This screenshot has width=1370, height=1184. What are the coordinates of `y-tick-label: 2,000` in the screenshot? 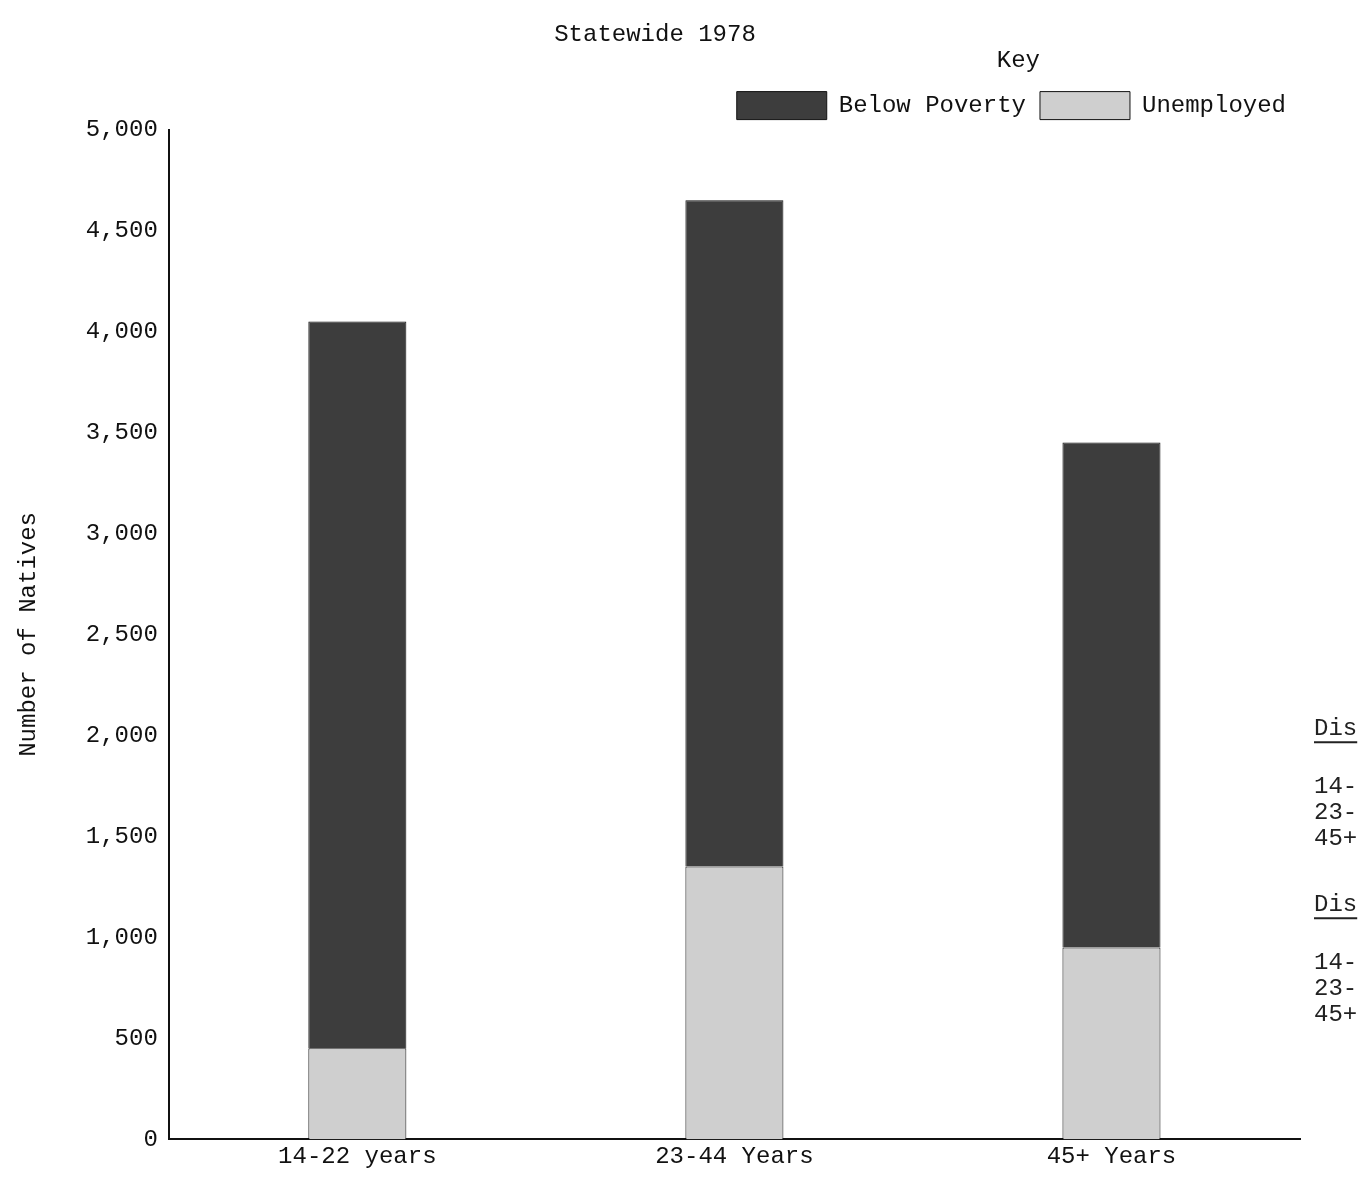 It's located at (121, 735).